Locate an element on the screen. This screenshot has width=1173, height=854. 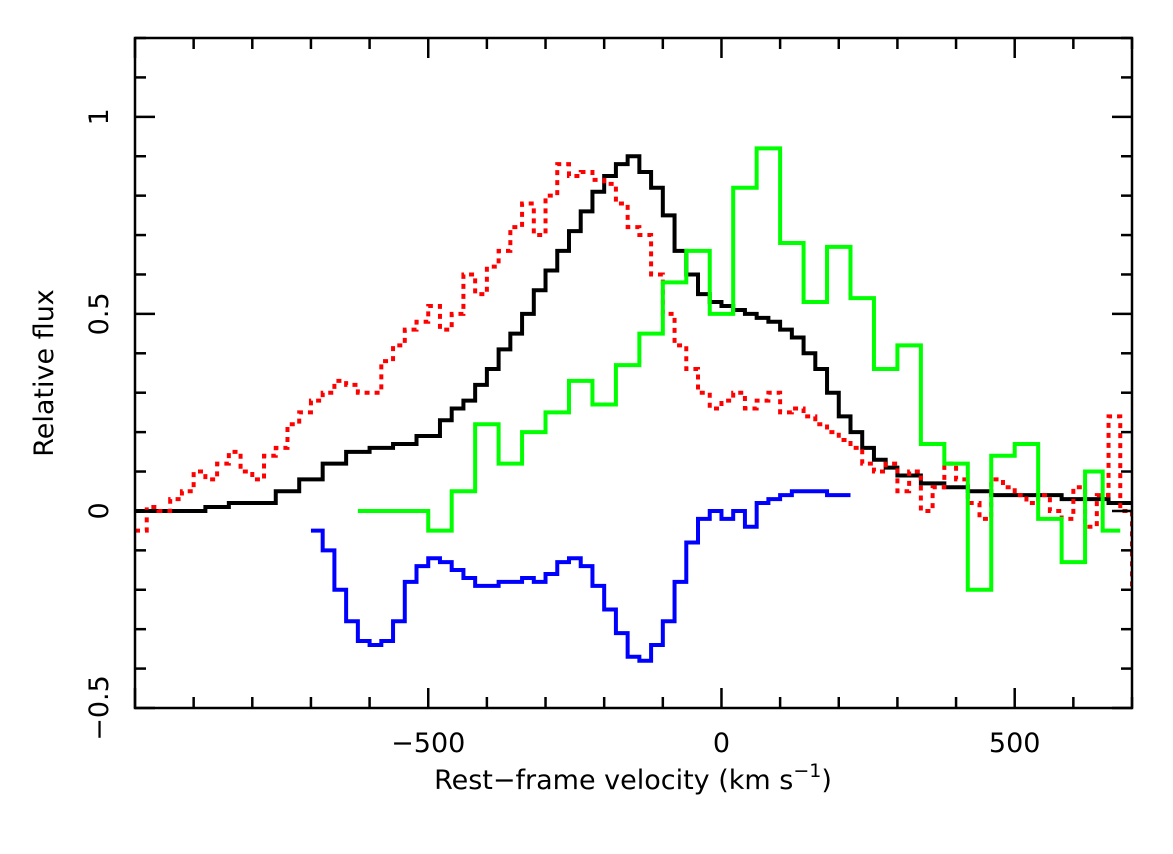
x-axis-label-main: Rest−frame velocity (km s is located at coordinates (613, 780).